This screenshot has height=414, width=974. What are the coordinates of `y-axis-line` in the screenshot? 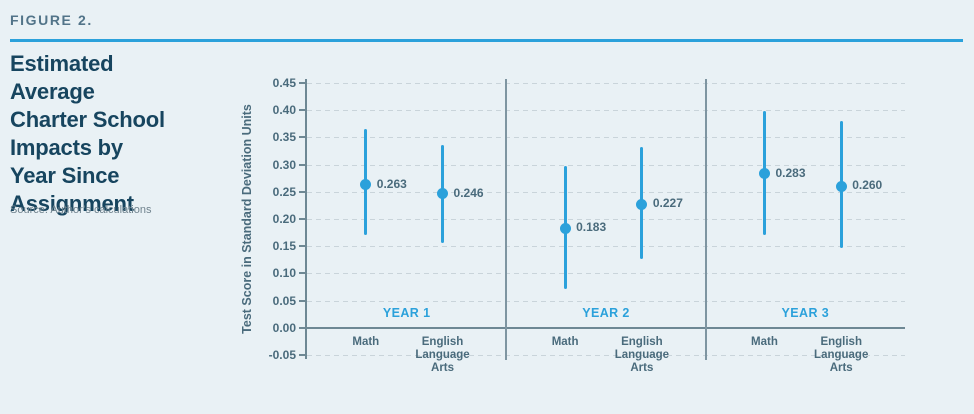 It's located at (306, 219).